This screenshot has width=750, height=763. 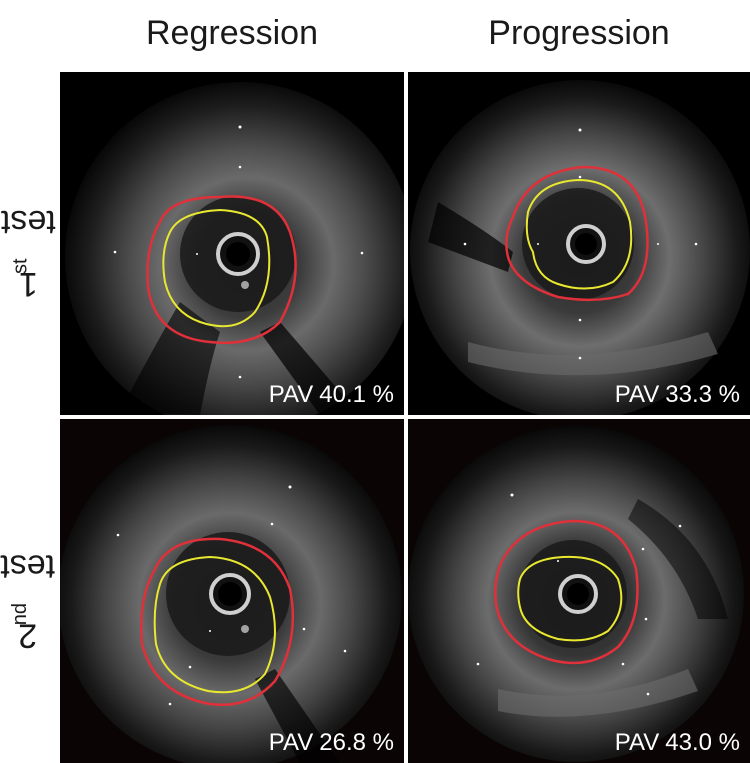 I want to click on row-label-2nd-test: 2nd test, so click(x=28, y=591).